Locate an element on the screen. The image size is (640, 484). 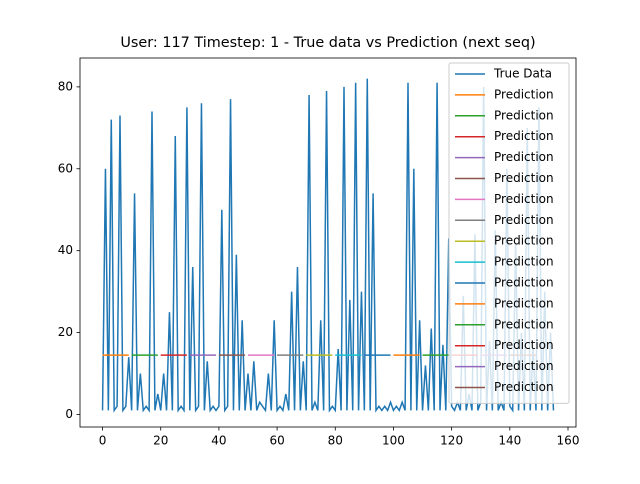
y-tick-label: 80 is located at coordinates (65, 86).